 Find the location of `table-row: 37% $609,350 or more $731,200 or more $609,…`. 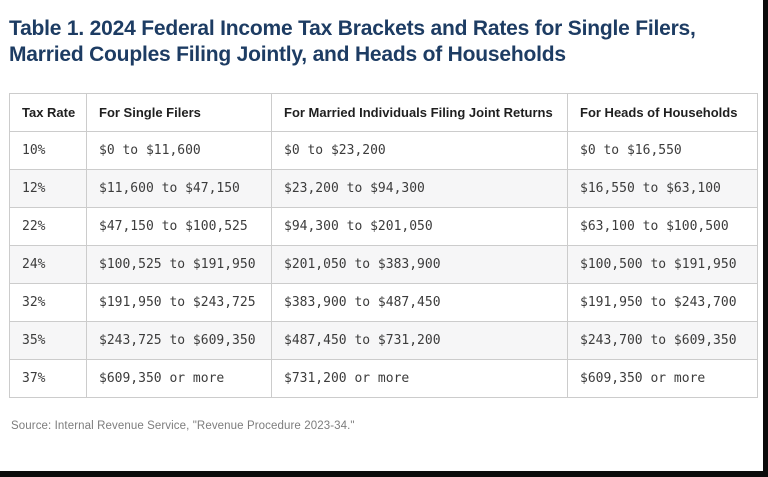

table-row: 37% $609,350 or more $731,200 or more $609,… is located at coordinates (383, 378).